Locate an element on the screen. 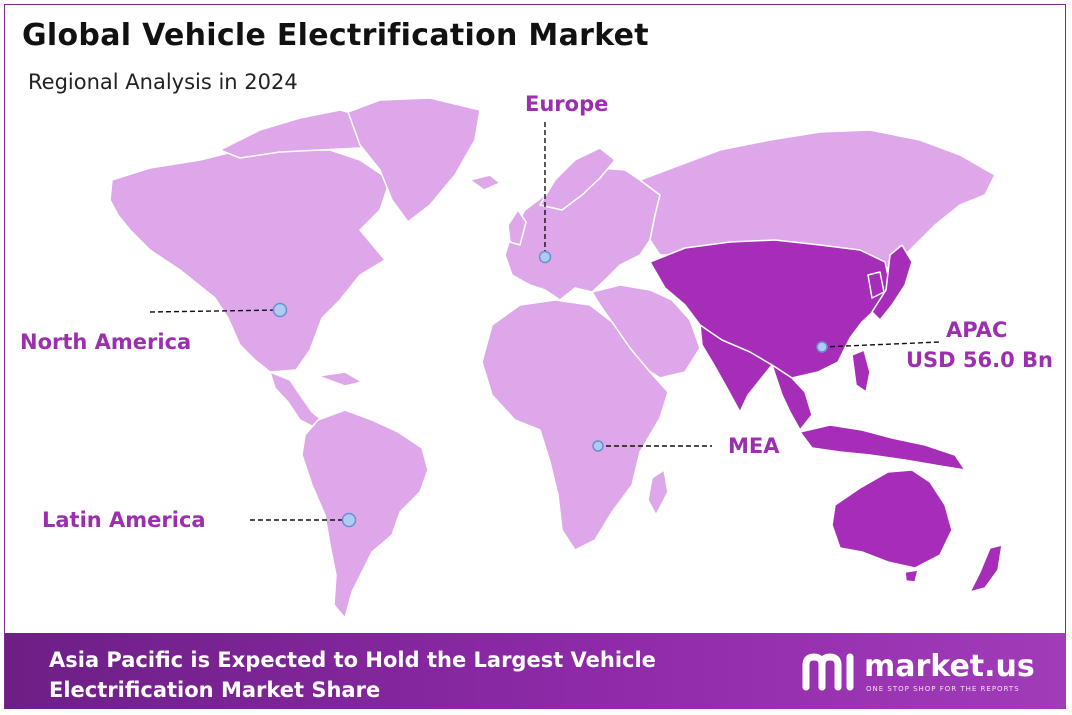 This screenshot has height=715, width=1072. australia is located at coordinates (892, 519).